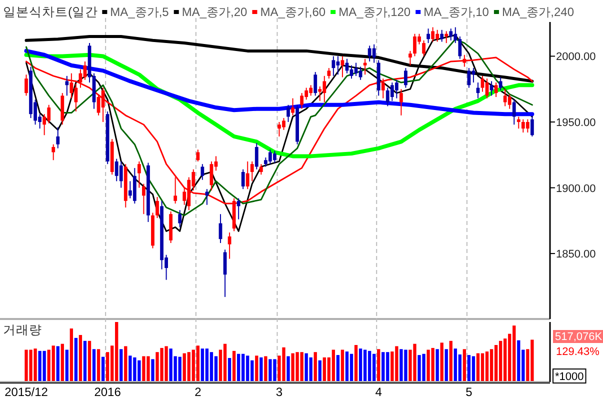  What do you see at coordinates (578, 352) in the screenshot?
I see `text: 129.43%` at bounding box center [578, 352].